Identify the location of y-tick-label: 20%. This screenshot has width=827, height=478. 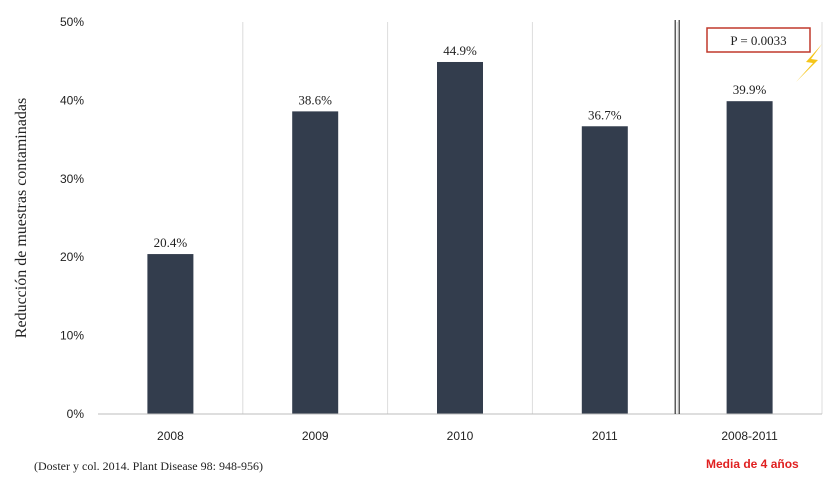
(72, 257).